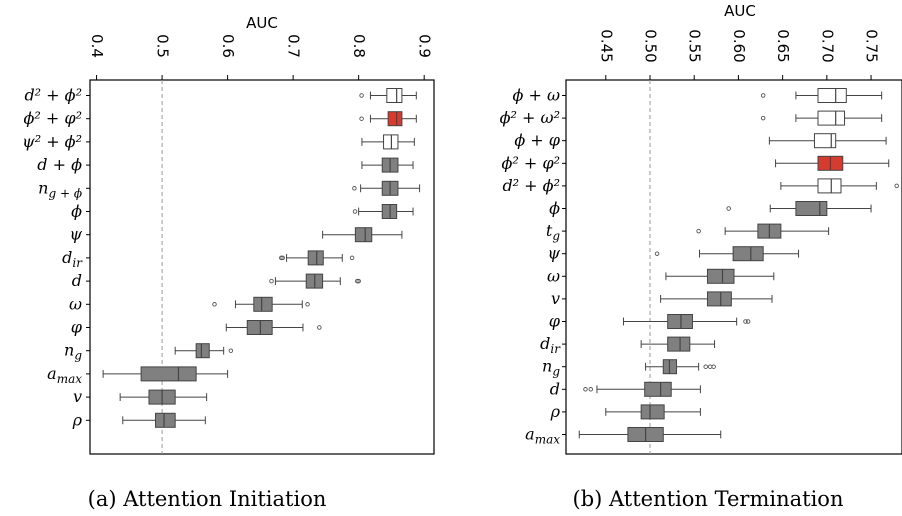  I want to click on category-label: ϕ² + ω², so click(530, 117).